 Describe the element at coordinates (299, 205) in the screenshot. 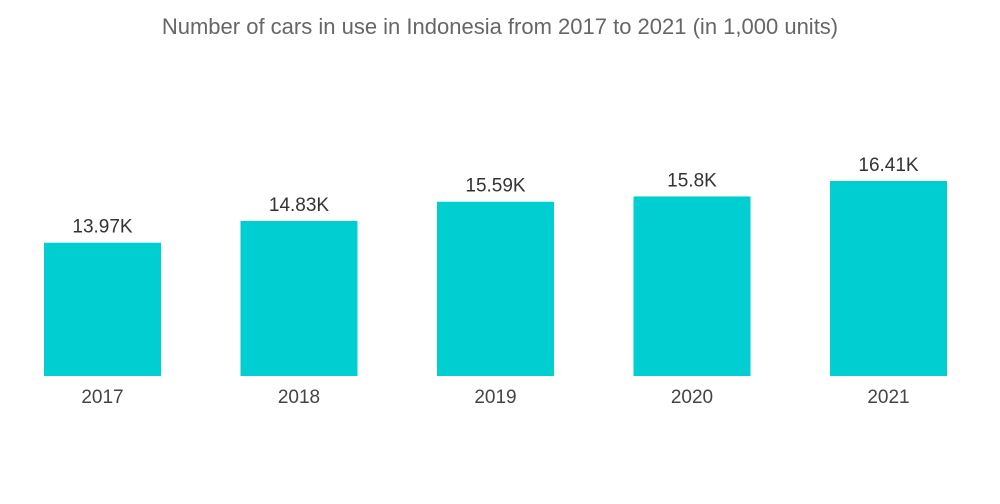

I see `value-label-2018: 14.83K` at that location.